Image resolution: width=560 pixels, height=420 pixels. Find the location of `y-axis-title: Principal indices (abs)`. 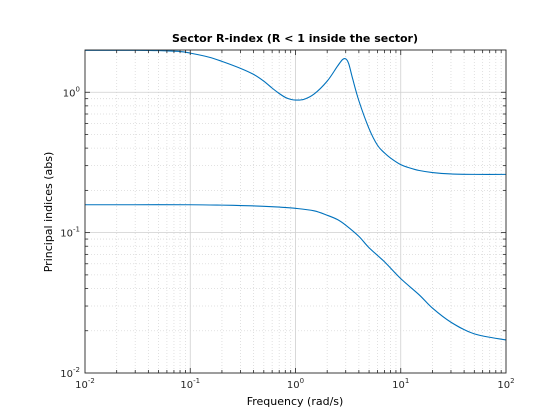

y-axis-title: Principal indices (abs) is located at coordinates (48, 212).